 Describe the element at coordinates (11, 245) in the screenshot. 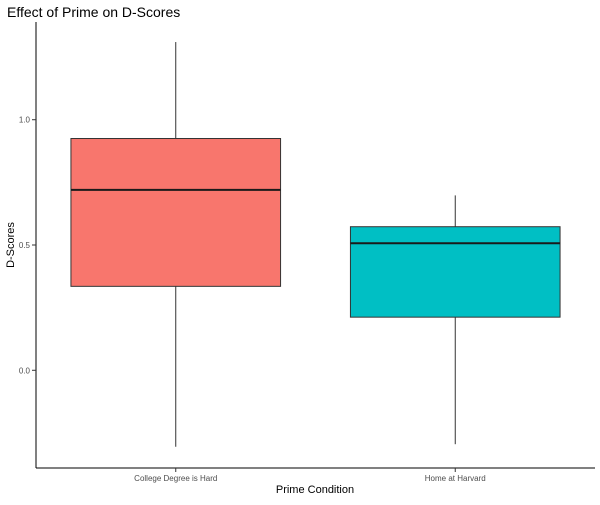

I see `y-axis-label: D-Scores` at that location.